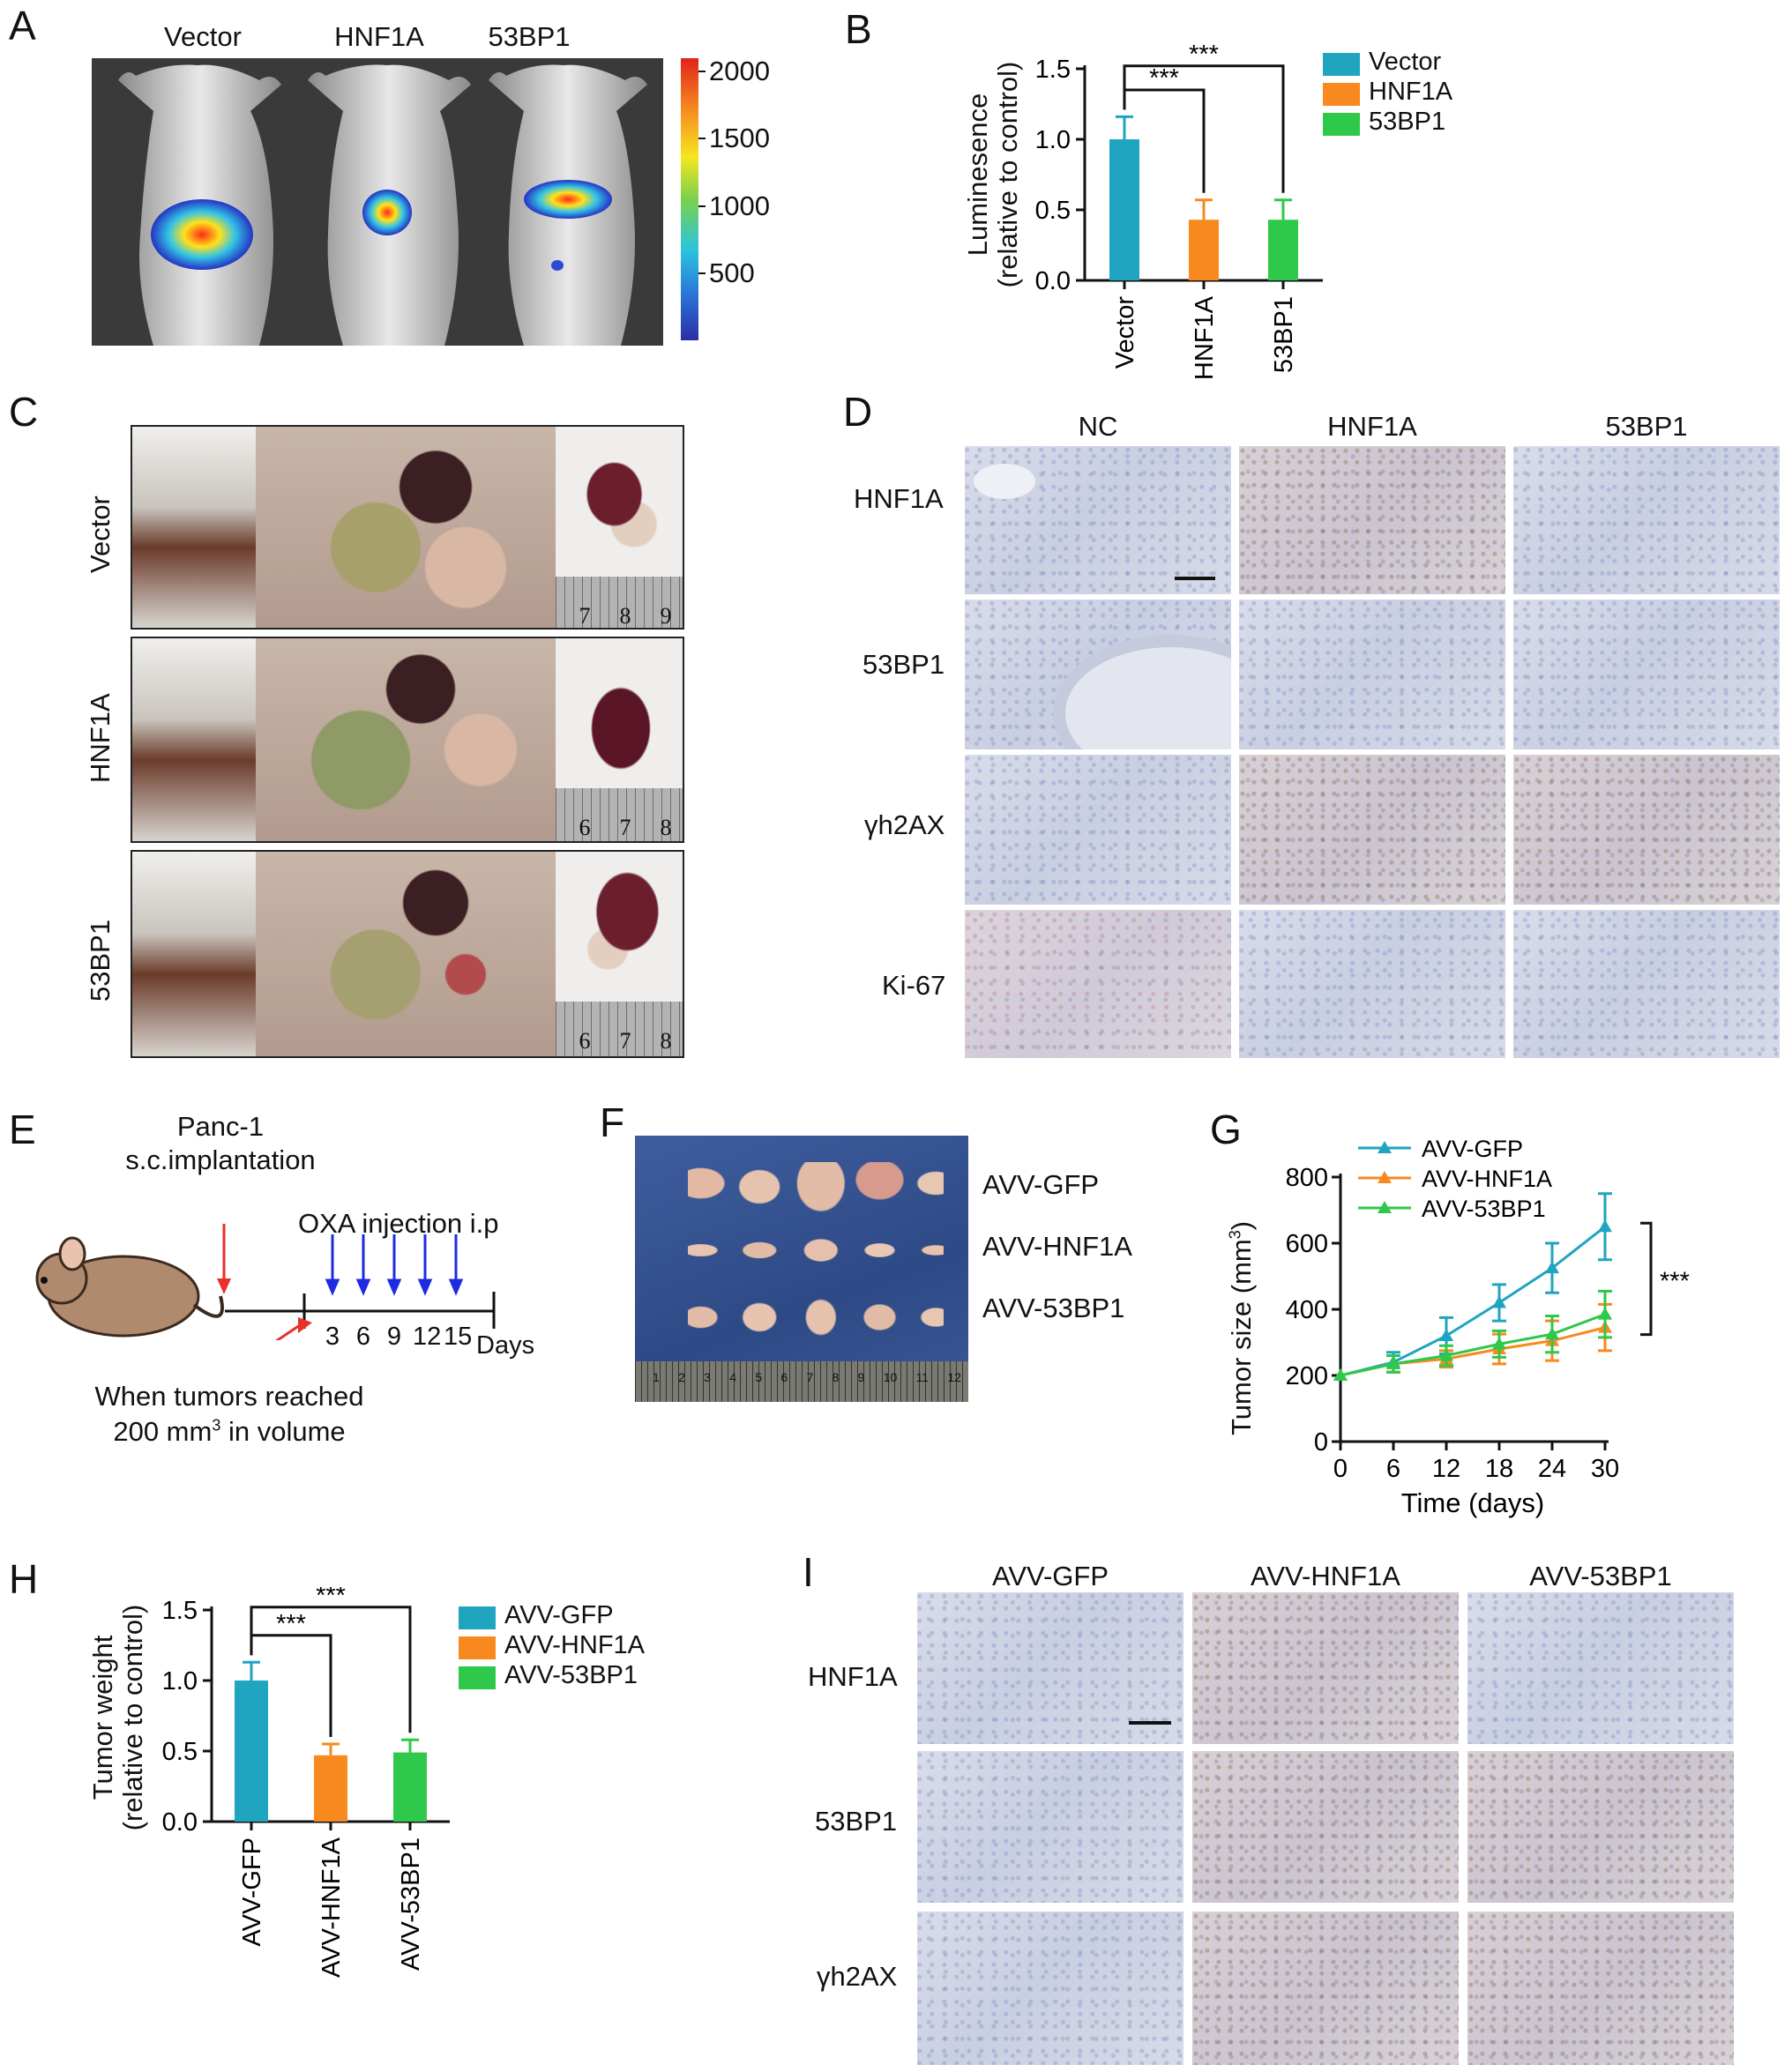 The image size is (1792, 2072). I want to click on legend-label: Vector, so click(1405, 62).